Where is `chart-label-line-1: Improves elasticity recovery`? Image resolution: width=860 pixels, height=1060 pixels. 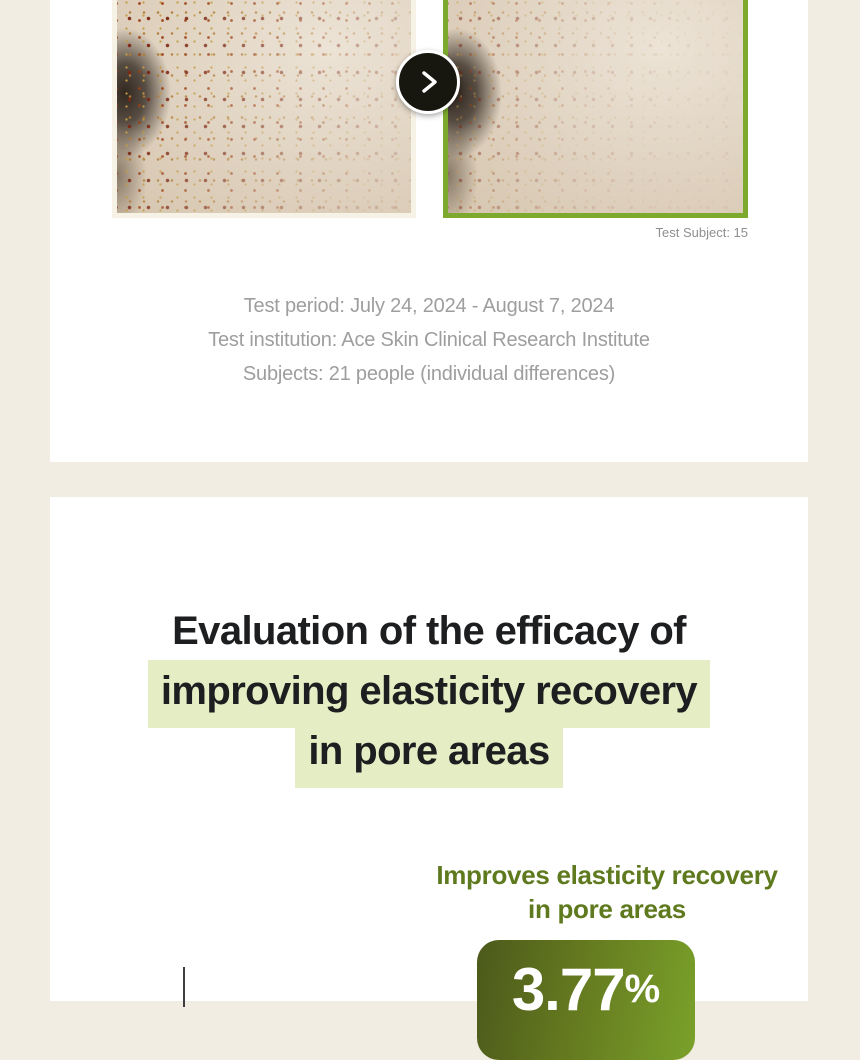
chart-label-line-1: Improves elasticity recovery is located at coordinates (607, 875).